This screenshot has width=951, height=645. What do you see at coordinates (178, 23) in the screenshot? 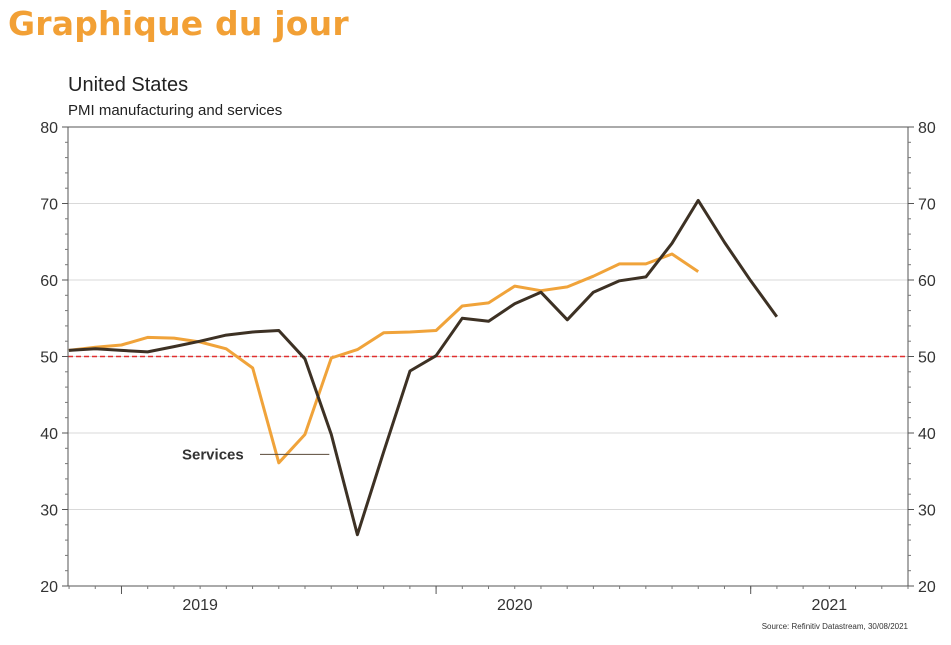
I see `banner-title: Graphique du jour` at bounding box center [178, 23].